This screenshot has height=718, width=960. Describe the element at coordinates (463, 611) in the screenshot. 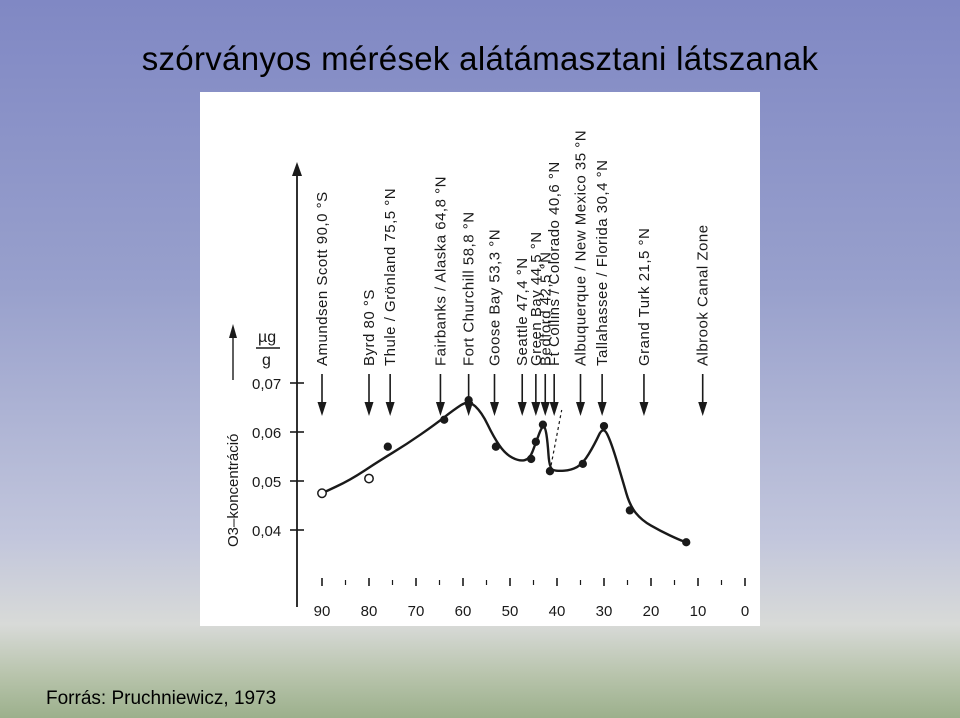

I see `x-tick-label: 60` at that location.